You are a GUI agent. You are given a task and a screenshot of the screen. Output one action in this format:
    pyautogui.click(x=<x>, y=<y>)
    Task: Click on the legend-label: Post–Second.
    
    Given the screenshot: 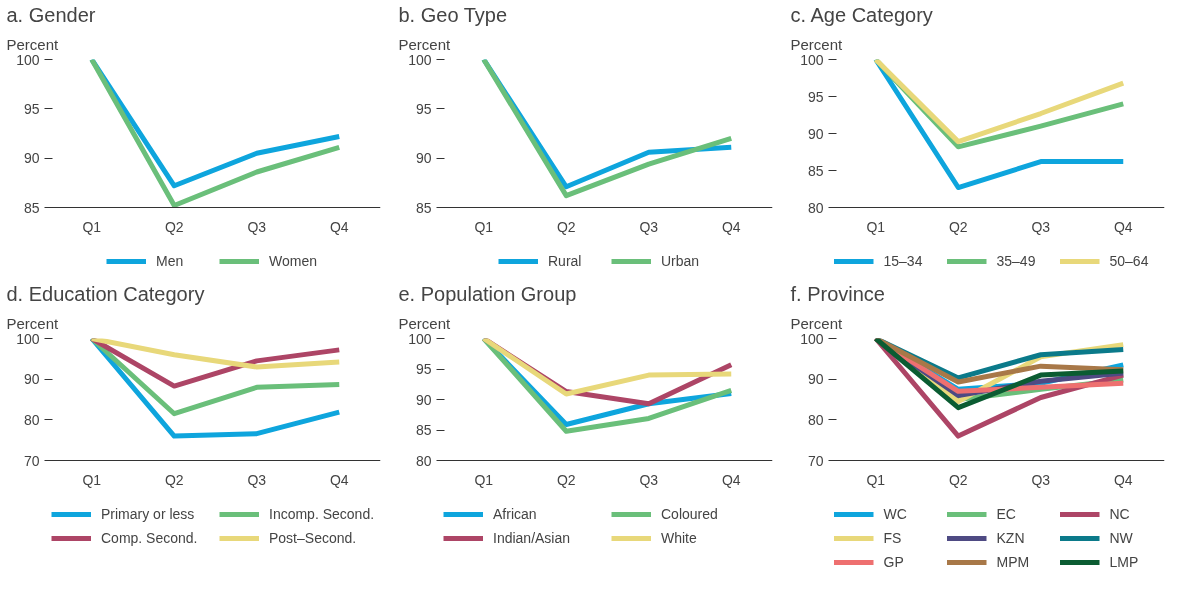 What is the action you would take?
    pyautogui.click(x=313, y=538)
    